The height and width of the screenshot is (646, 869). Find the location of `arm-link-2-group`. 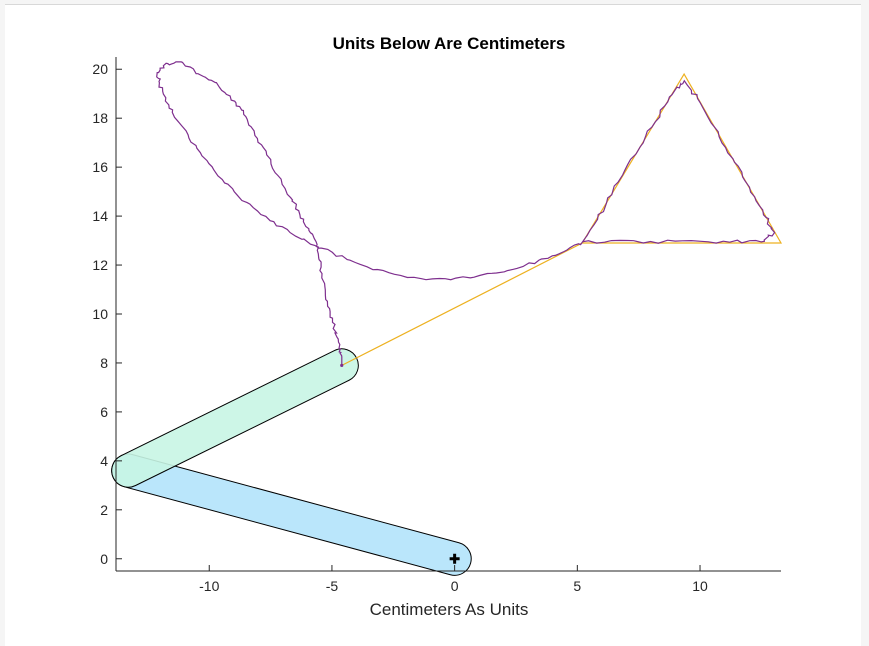

arm-link-2-group is located at coordinates (235, 418).